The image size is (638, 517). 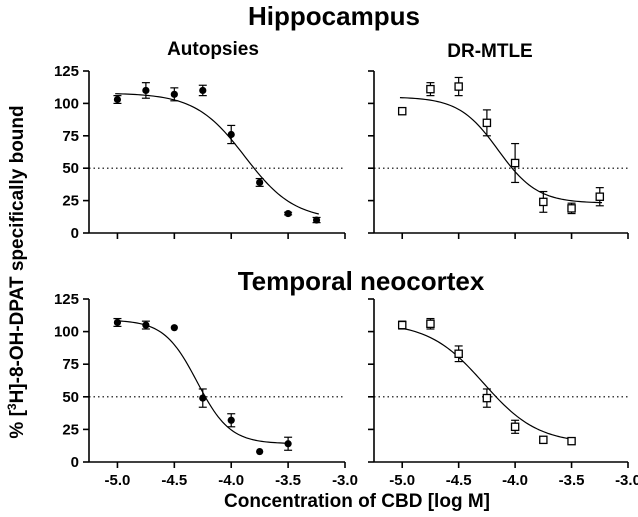 I want to click on section-title-temporal-neocortex: Temporal neocortex, so click(x=361, y=281).